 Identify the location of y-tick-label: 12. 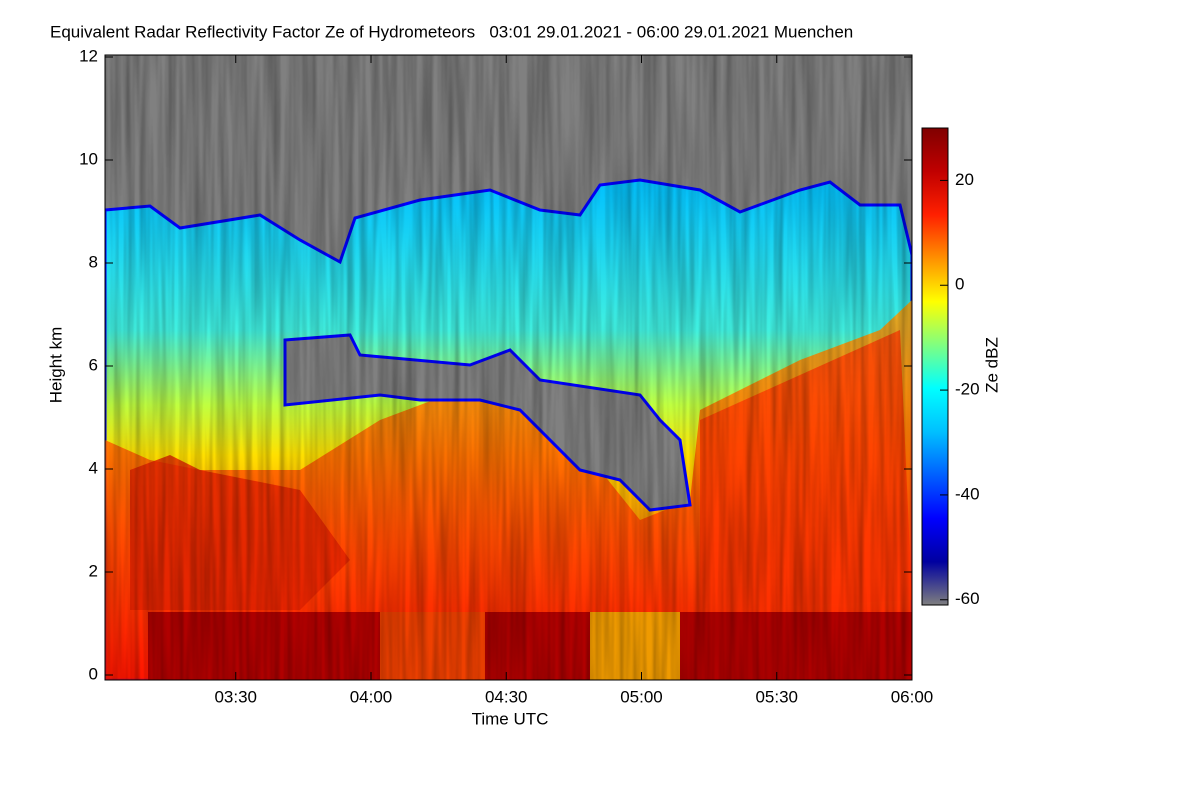
(88, 55).